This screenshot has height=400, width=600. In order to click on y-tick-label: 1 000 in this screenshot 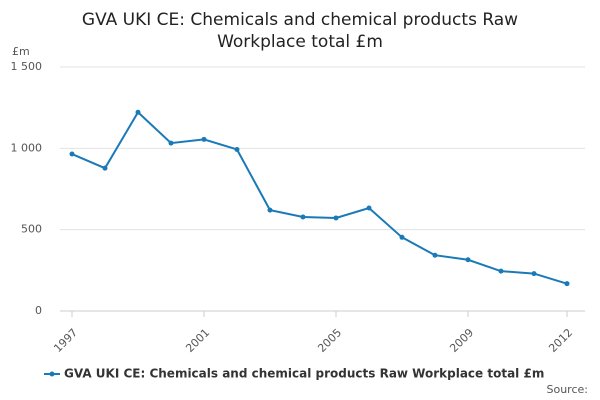, I will do `click(27, 147)`.